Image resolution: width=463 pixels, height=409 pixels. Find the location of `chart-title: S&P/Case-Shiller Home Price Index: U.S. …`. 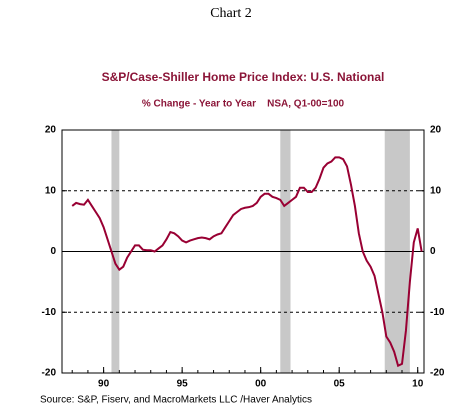

chart-title: S&P/Case-Shiller Home Price Index: U.S. … is located at coordinates (243, 77).